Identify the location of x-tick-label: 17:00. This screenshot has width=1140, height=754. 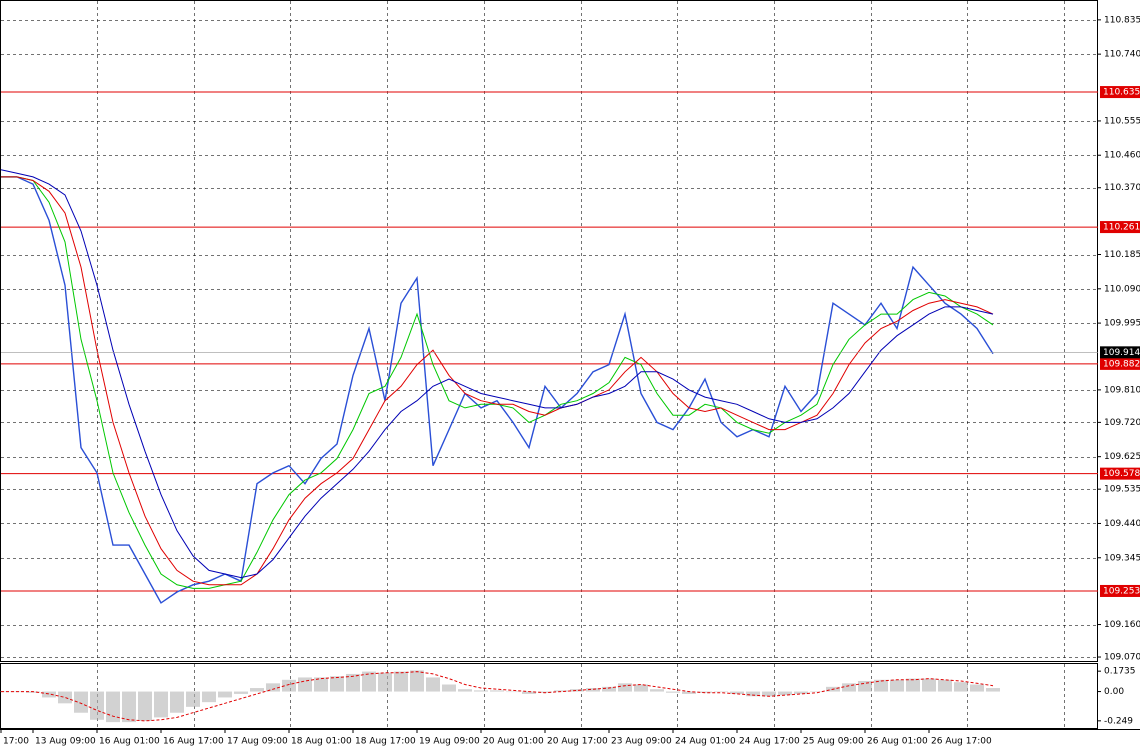
(16, 742).